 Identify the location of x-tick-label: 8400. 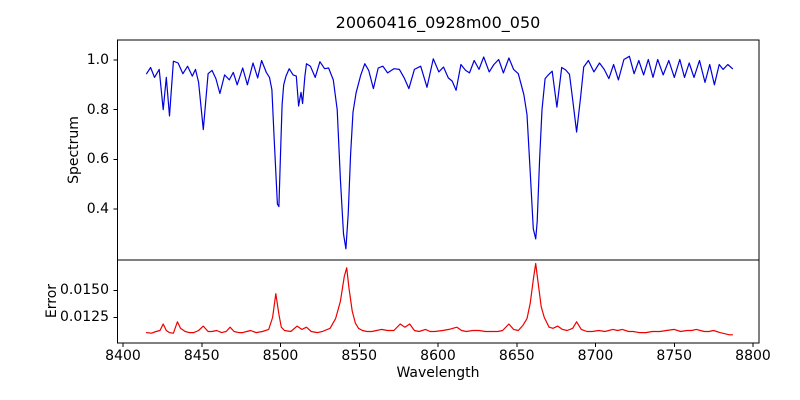
(123, 356).